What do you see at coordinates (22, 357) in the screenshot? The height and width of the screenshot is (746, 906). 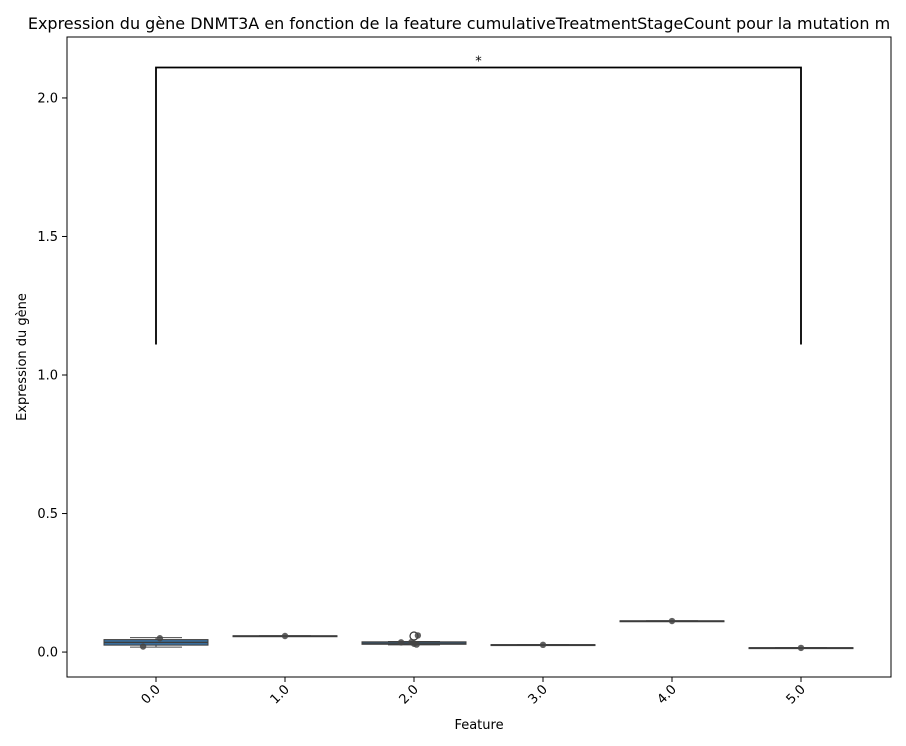 I see `y-axis-title: Expression du gène` at bounding box center [22, 357].